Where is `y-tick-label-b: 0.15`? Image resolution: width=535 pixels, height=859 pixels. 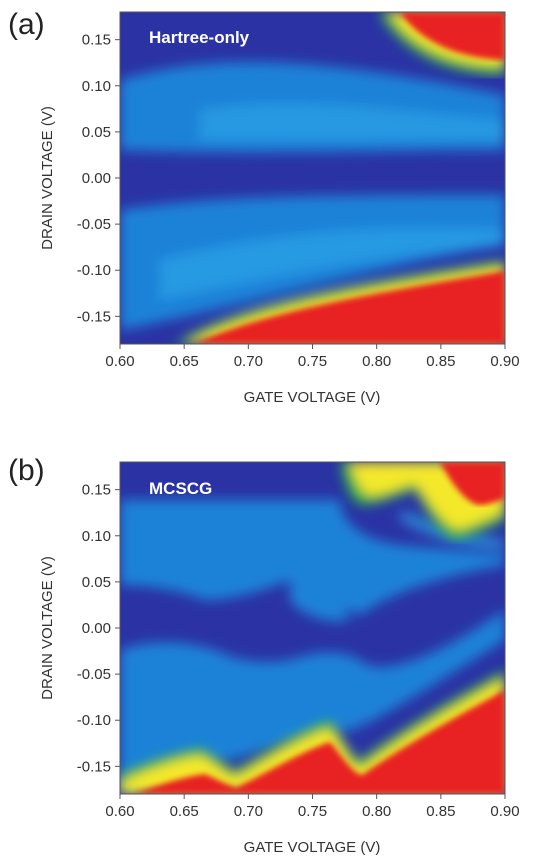
y-tick-label-b: 0.15 is located at coordinates (96, 490).